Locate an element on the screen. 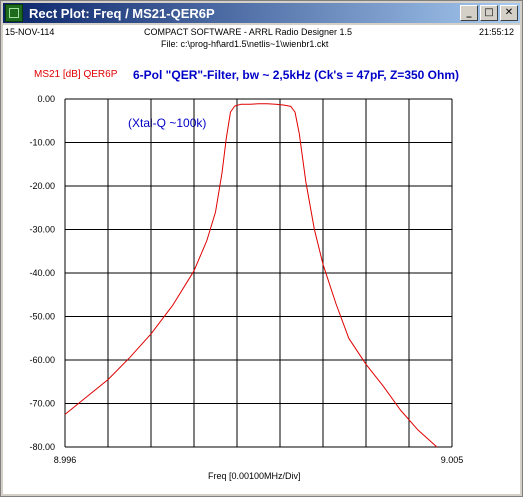 This screenshot has height=497, width=523. maximize-button: □ is located at coordinates (489, 13).